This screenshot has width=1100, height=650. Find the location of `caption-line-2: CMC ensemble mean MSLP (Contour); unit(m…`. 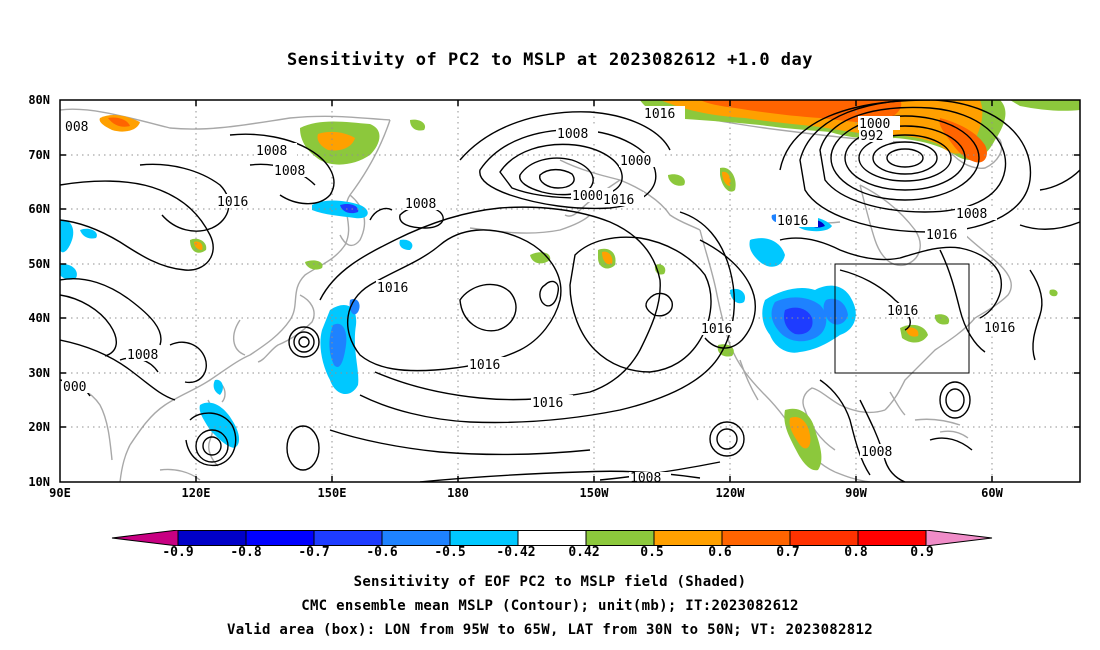

caption-line-2: CMC ensemble mean MSLP (Contour); unit(m… is located at coordinates (550, 606).